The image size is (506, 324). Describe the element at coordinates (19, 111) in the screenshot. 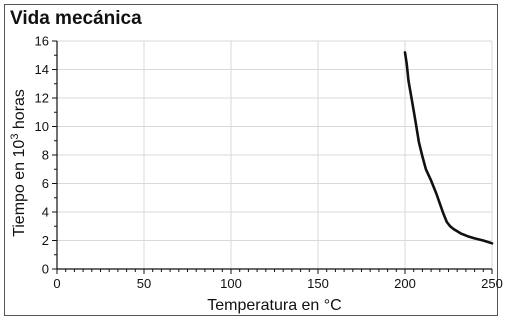

I see `y-axis-label-rest: horas` at that location.